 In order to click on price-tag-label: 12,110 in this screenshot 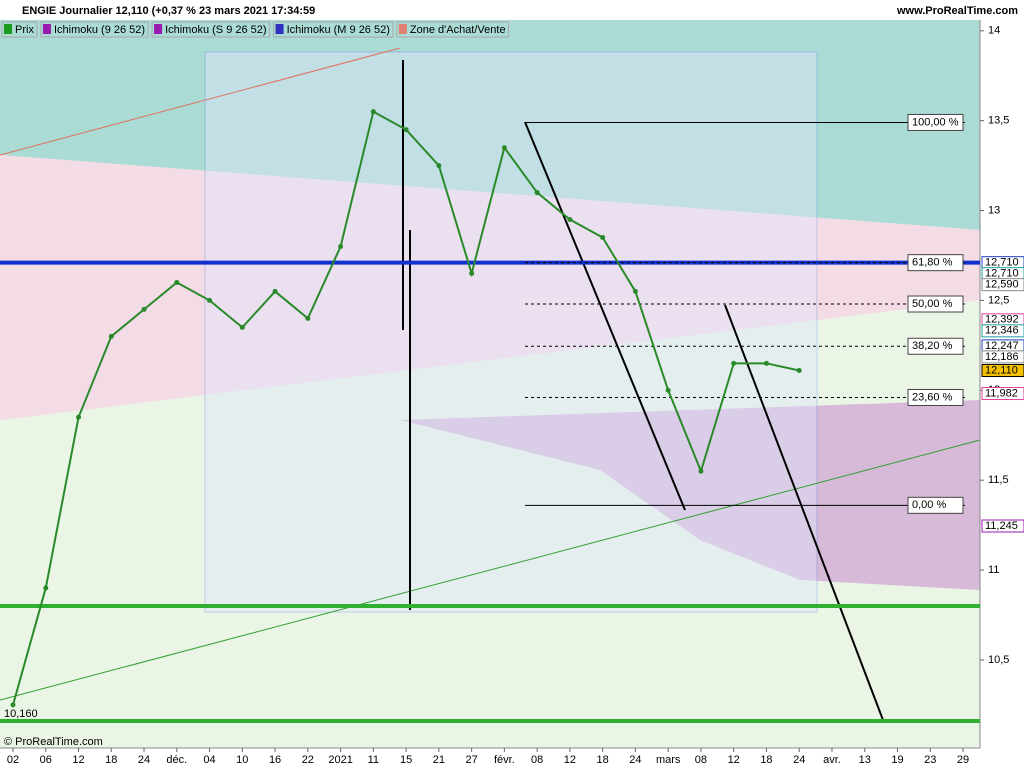, I will do `click(1001, 370)`.